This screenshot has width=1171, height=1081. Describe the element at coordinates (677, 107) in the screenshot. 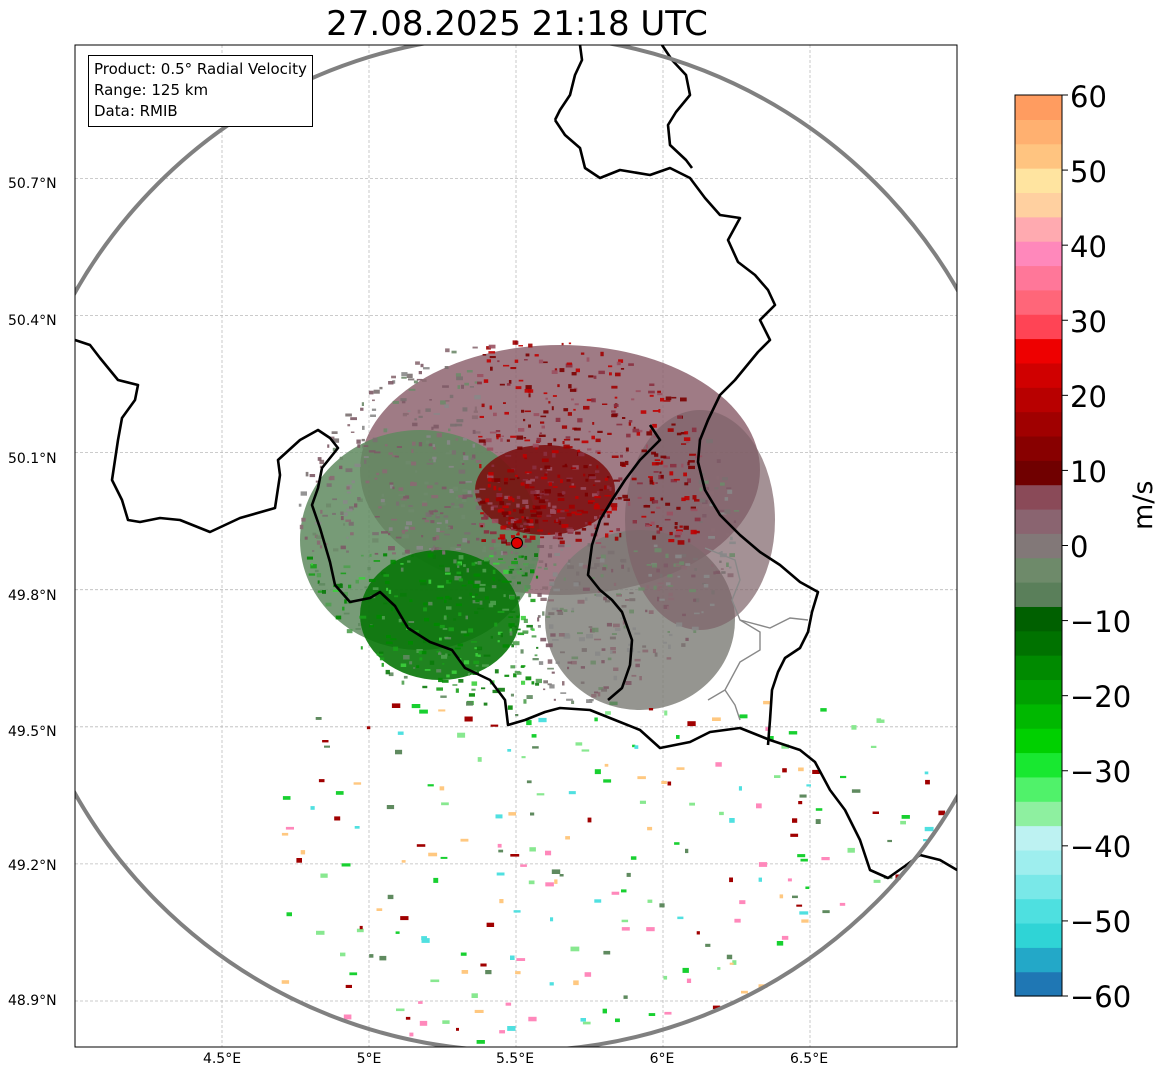

I see `border-north-east` at that location.